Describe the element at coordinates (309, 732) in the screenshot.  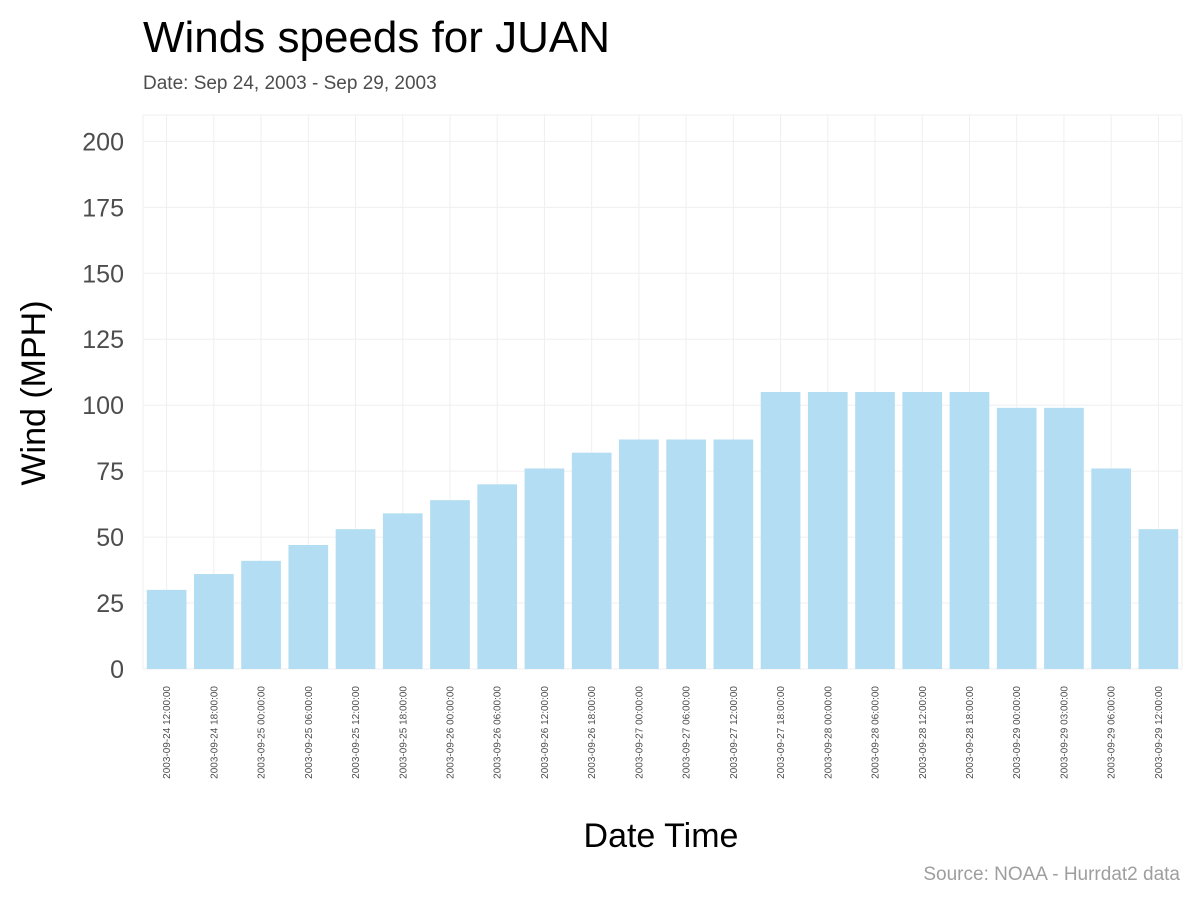
I see `x-tick-label: 2003-09-25 06:00:00` at that location.